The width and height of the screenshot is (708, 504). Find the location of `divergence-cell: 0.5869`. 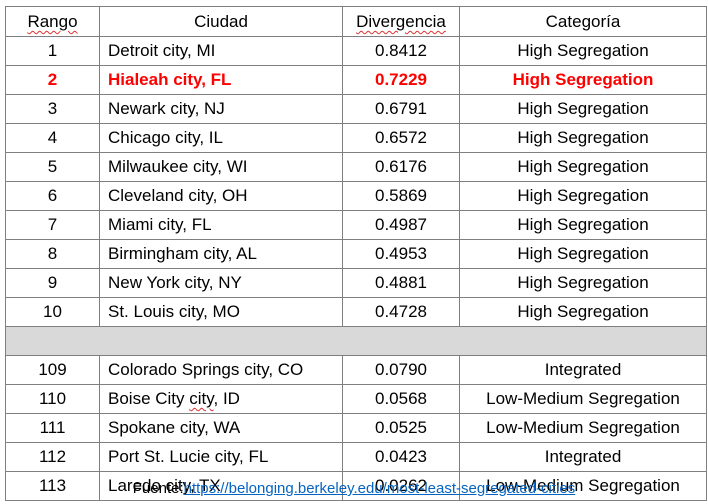

divergence-cell: 0.5869 is located at coordinates (401, 196).